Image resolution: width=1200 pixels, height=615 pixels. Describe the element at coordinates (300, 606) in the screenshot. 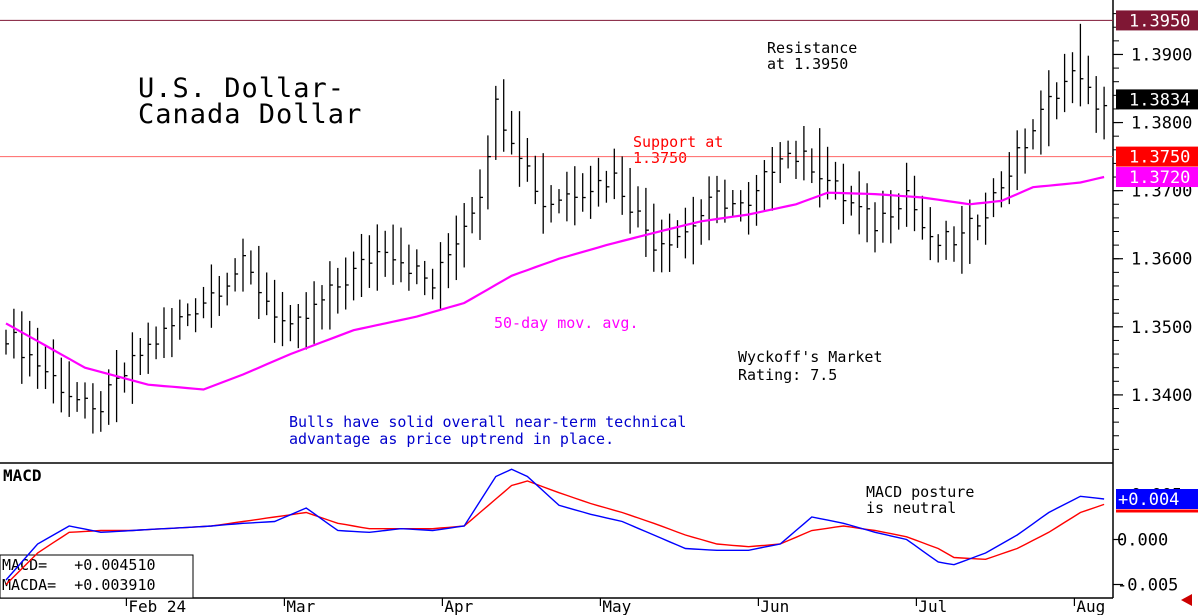

I see `month-label: Mar` at that location.